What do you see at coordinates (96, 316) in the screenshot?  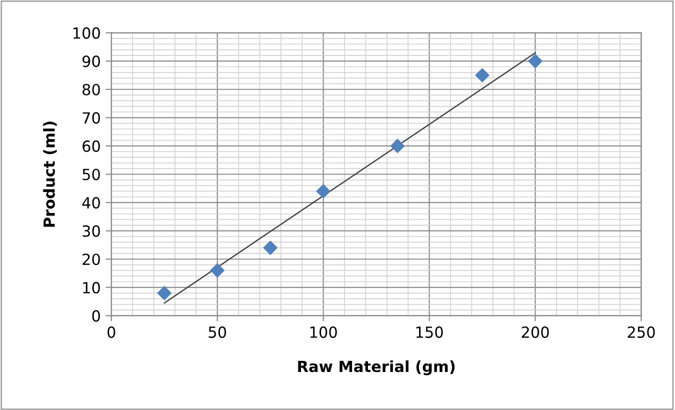 I see `y-tick-label: 0` at bounding box center [96, 316].